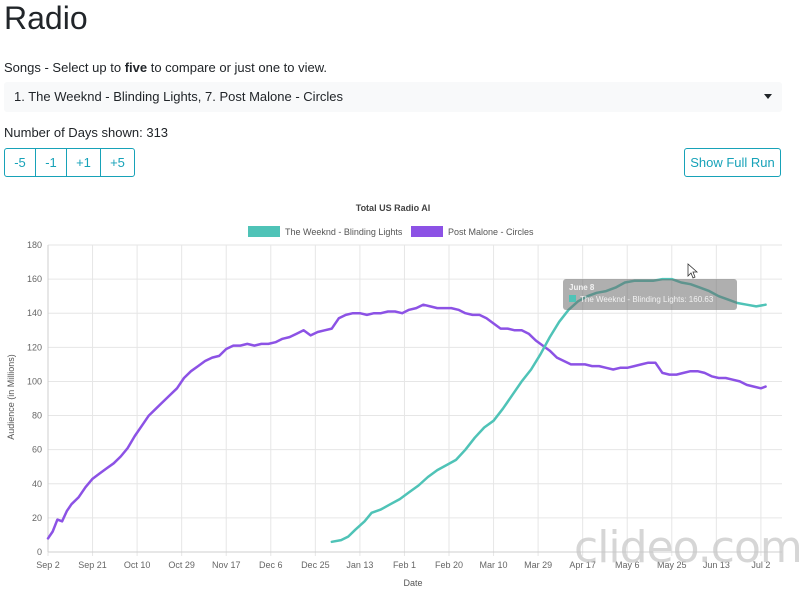 The width and height of the screenshot is (800, 590). I want to click on x-tick-label: Oct 29, so click(181, 565).